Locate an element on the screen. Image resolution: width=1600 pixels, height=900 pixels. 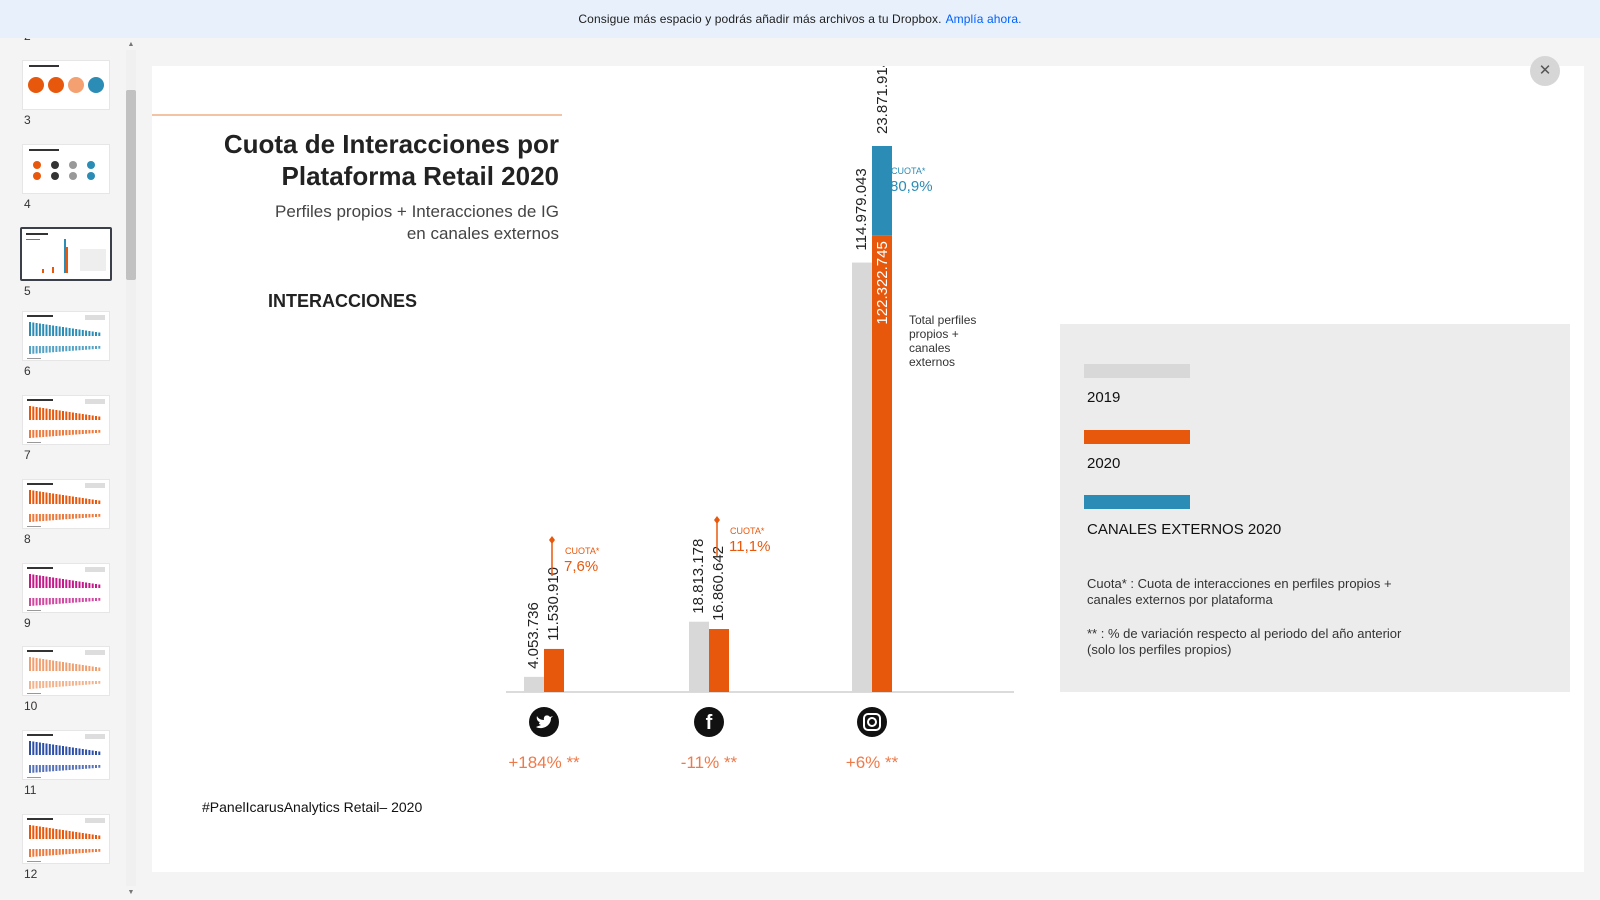
page-number: 10 is located at coordinates (31, 706).